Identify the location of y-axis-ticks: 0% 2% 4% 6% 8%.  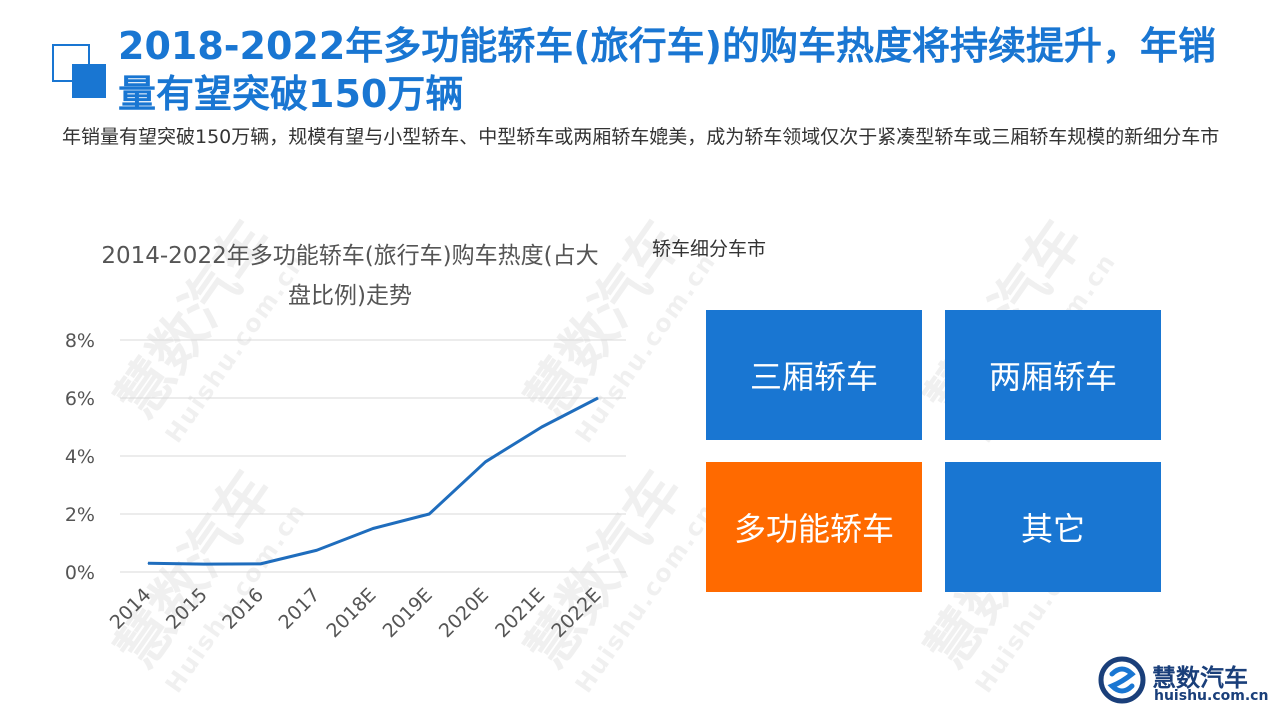
(80, 457).